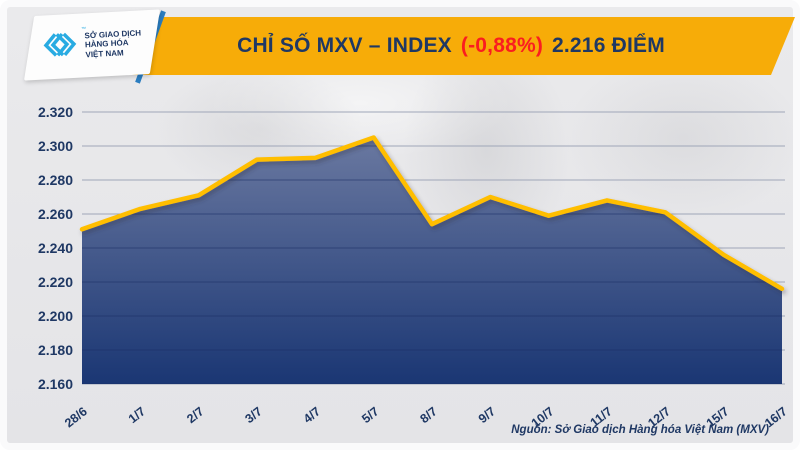 This screenshot has width=800, height=462. I want to click on x-axis-tick-label: 3/7, so click(254, 415).